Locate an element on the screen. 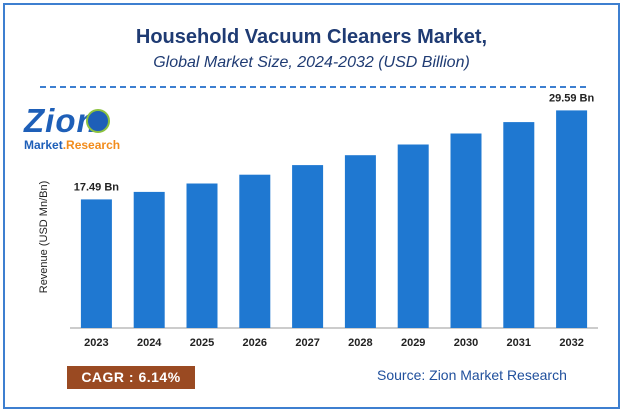 The height and width of the screenshot is (412, 623). x-tick-label-2032: 2032 is located at coordinates (571, 343).